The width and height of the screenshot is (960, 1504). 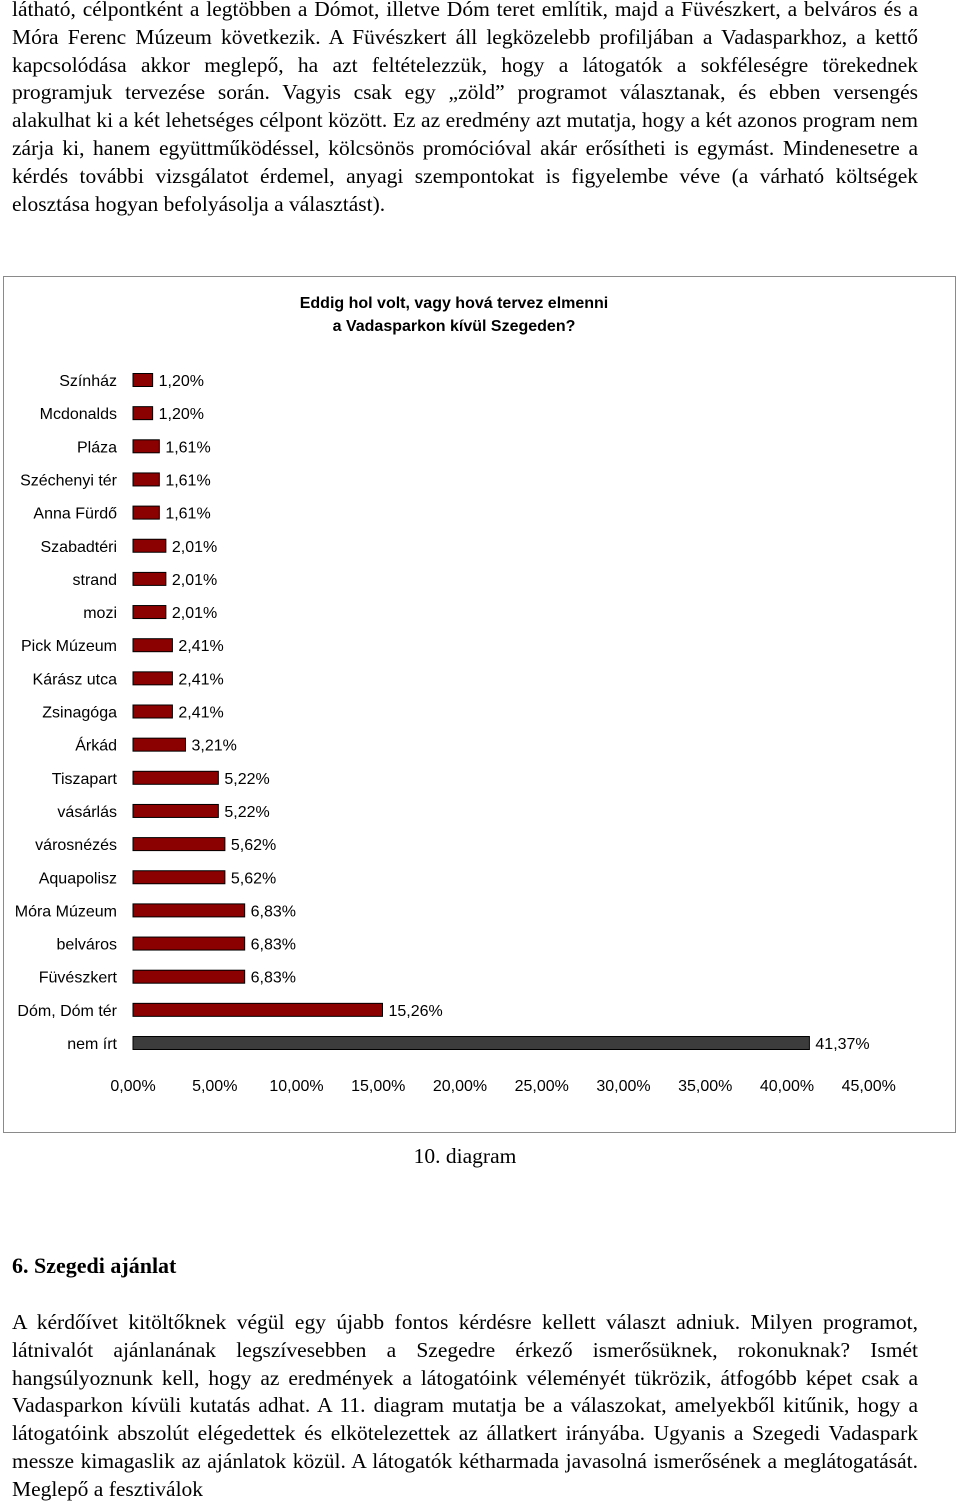 I want to click on category-label: Mcdonalds, so click(x=78, y=414).